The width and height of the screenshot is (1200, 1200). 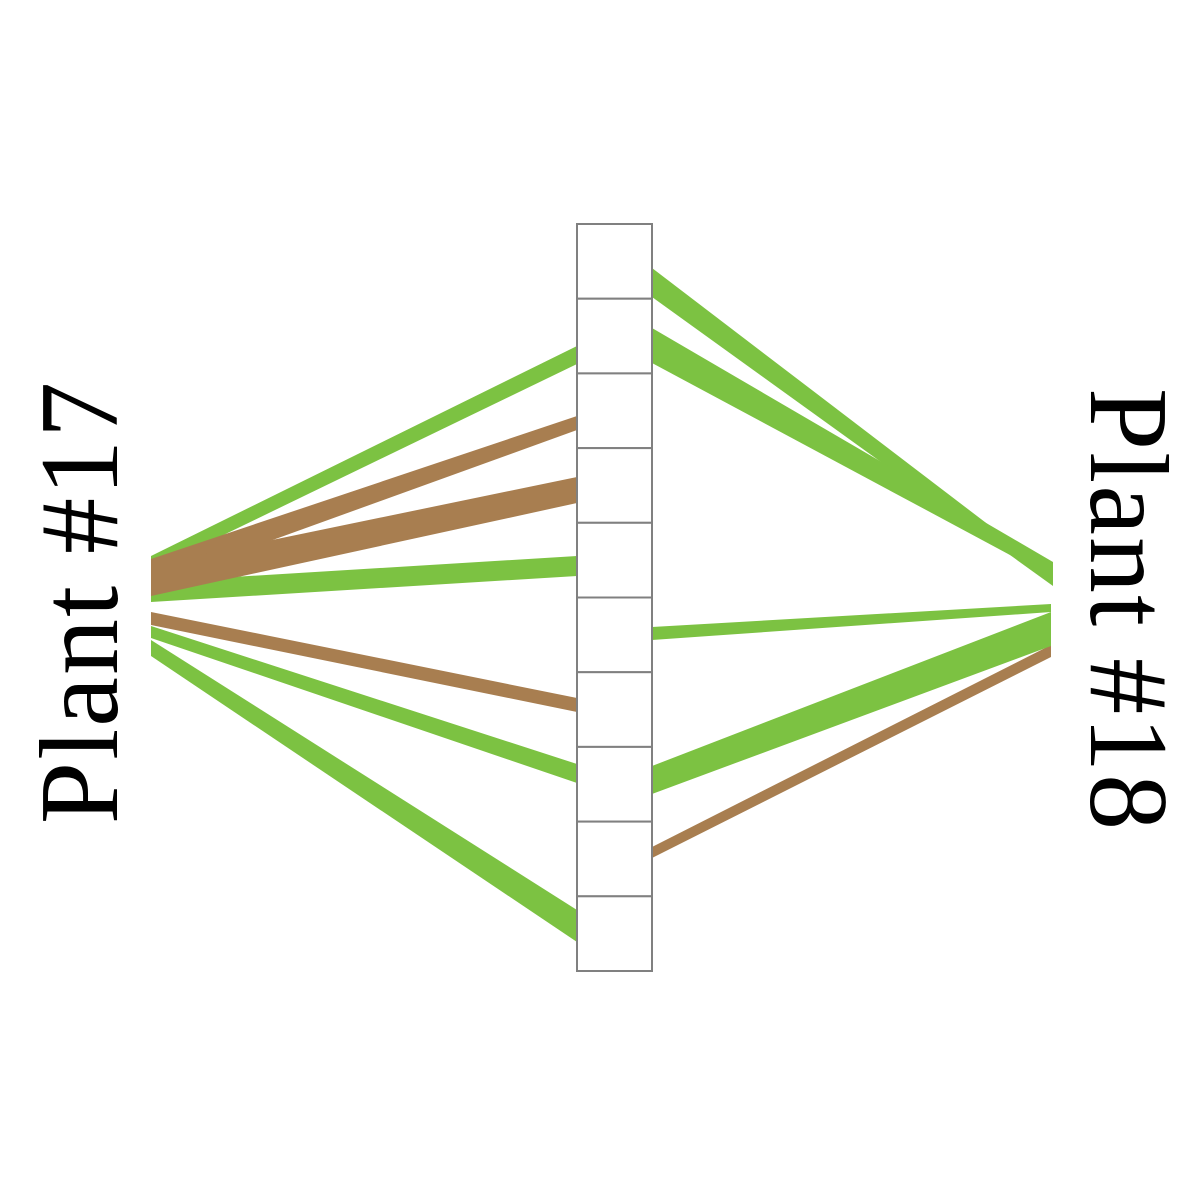 What do you see at coordinates (1128, 610) in the screenshot?
I see `right-plant-label: Plant #18` at bounding box center [1128, 610].